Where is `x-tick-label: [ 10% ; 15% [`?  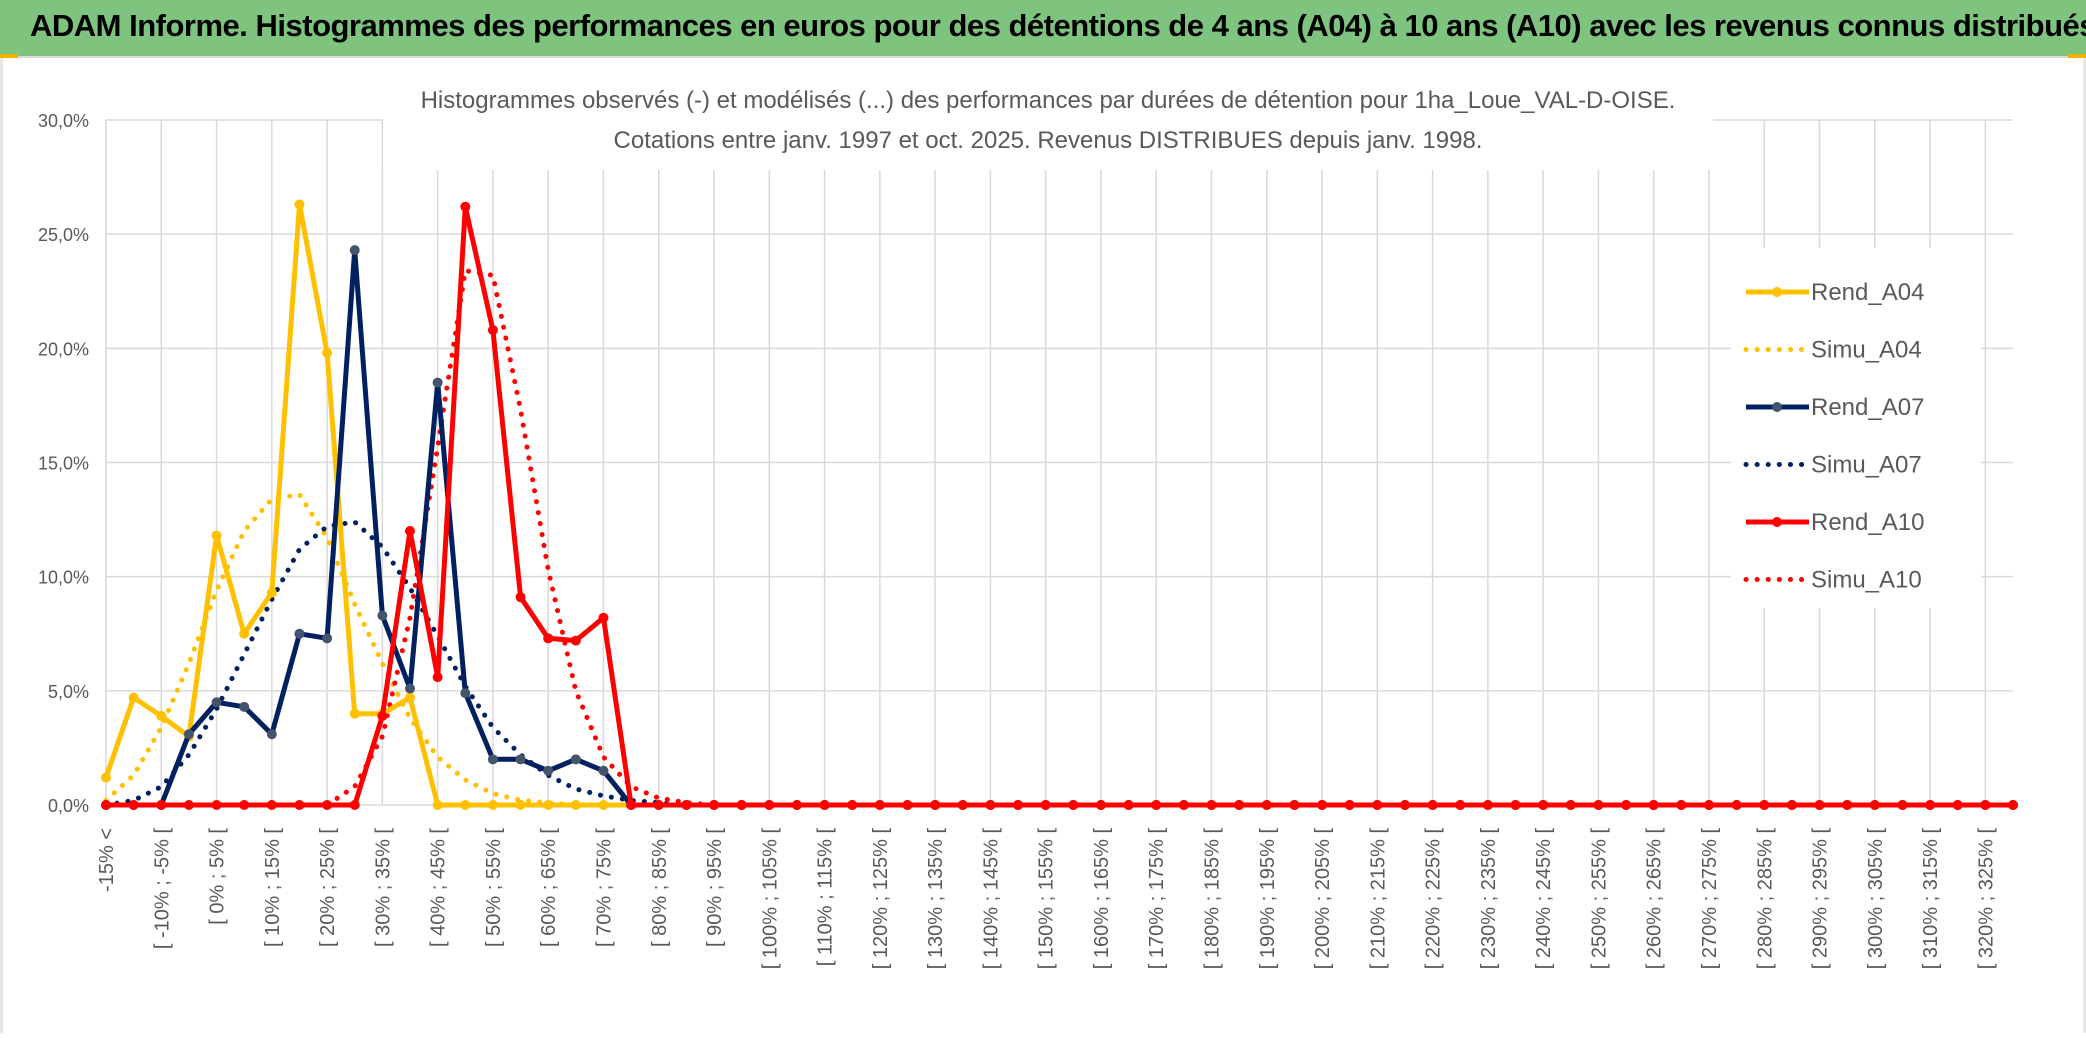 x-tick-label: [ 10% ; 15% [ is located at coordinates (273, 887).